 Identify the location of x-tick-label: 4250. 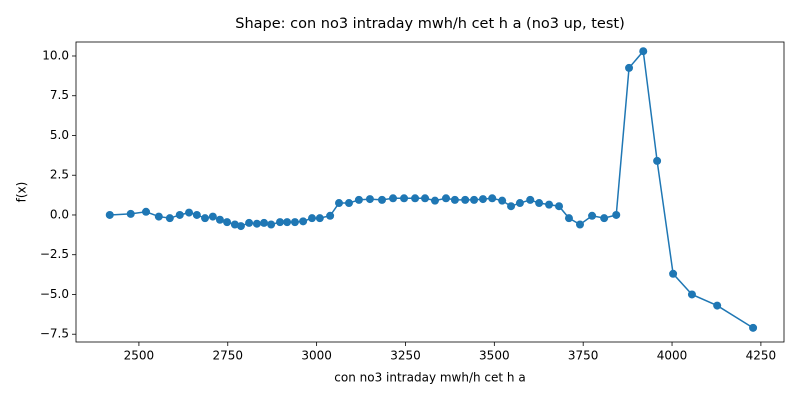
(761, 356).